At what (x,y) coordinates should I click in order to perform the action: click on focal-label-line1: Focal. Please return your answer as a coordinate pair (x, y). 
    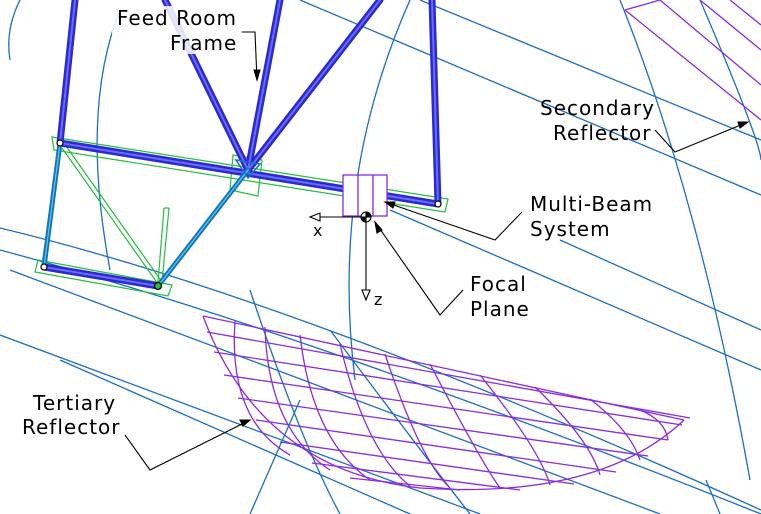
    Looking at the image, I should click on (498, 284).